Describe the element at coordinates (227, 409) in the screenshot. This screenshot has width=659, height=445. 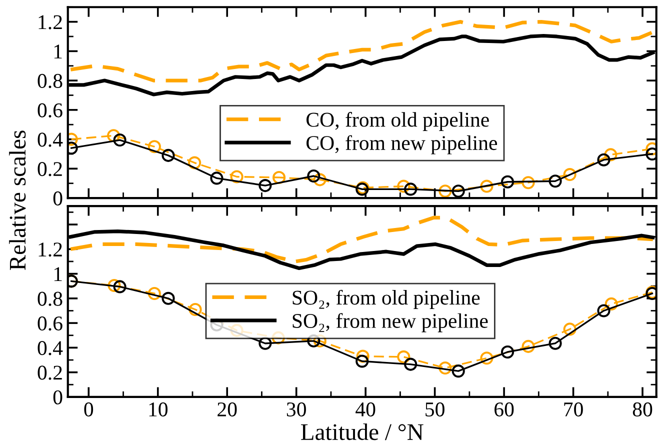
I see `x-tick-label: 20` at that location.